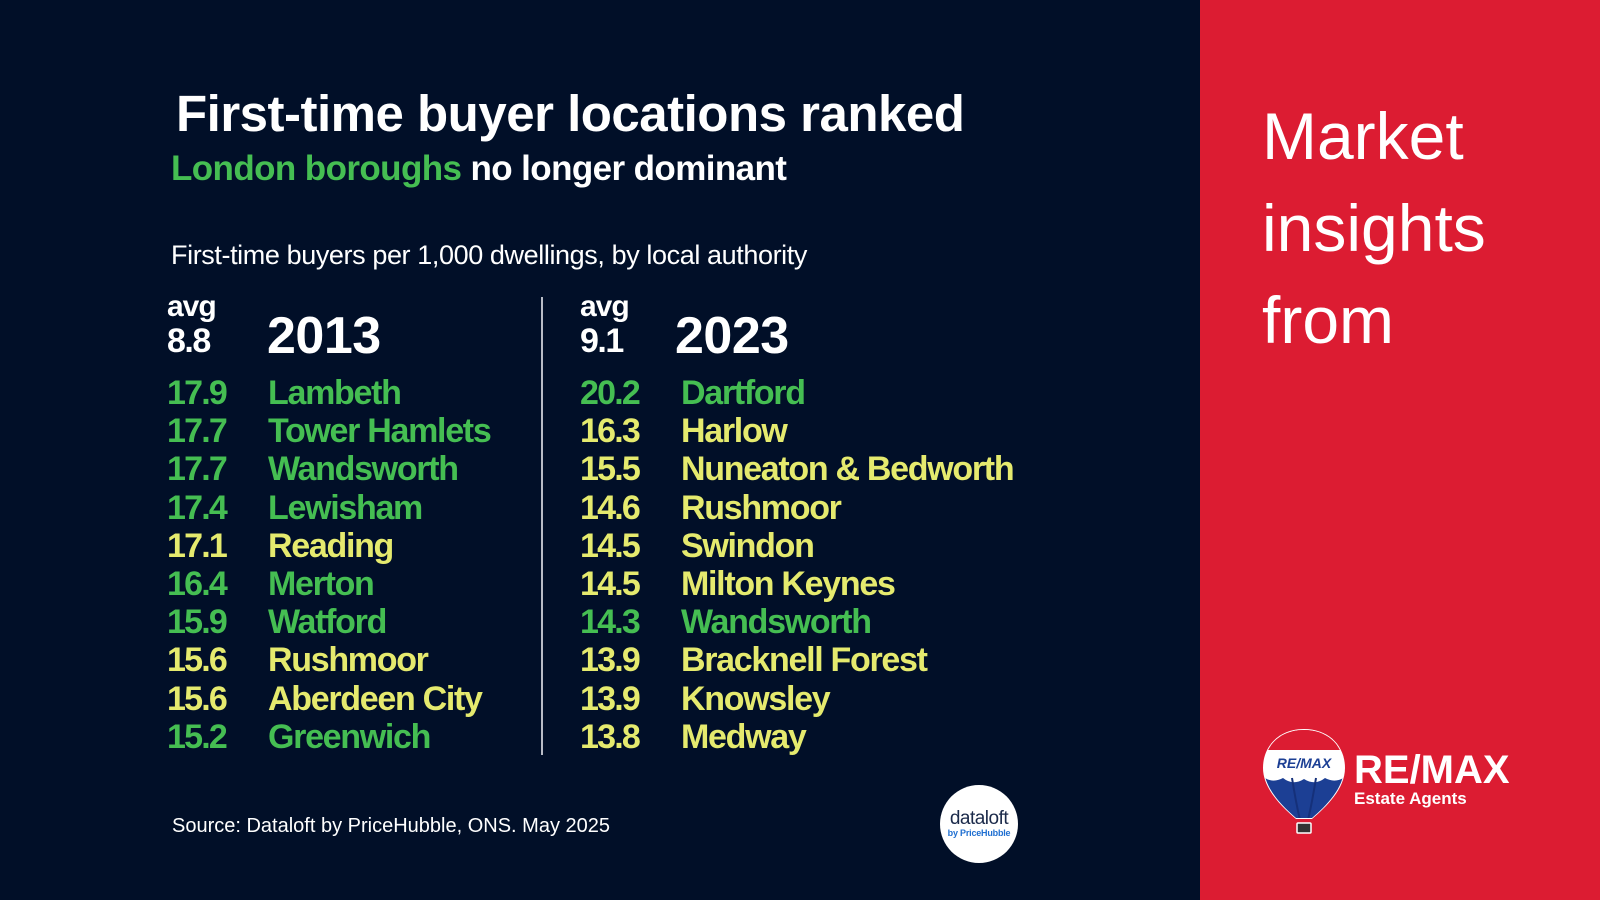 This screenshot has width=1600, height=900. What do you see at coordinates (610, 431) in the screenshot?
I see `ranking-value: 16.3` at bounding box center [610, 431].